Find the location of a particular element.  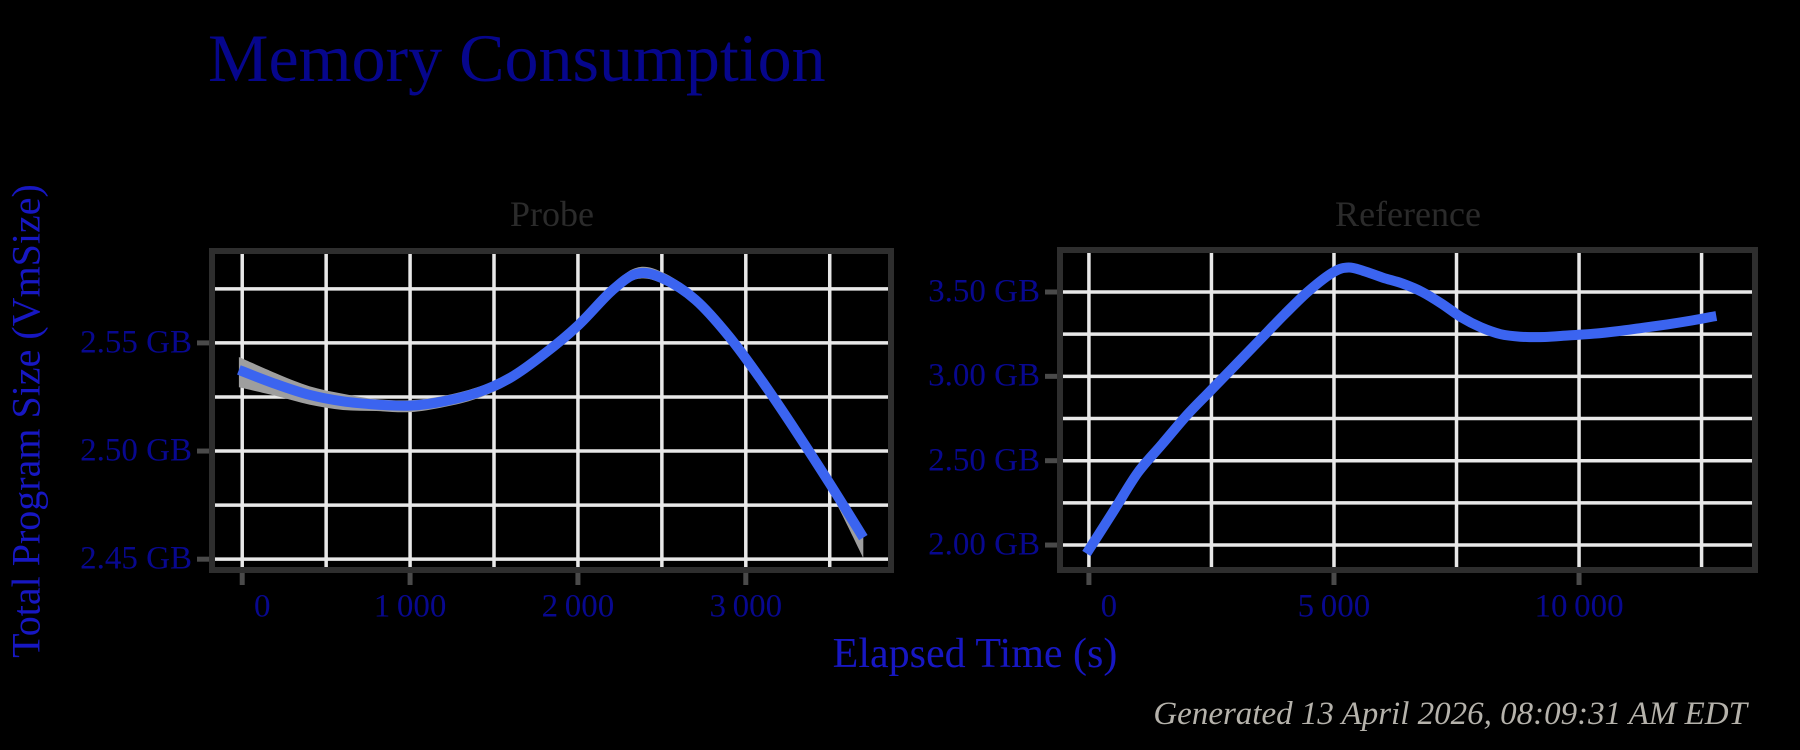

chart-title: Memory Consumption is located at coordinates (517, 58).